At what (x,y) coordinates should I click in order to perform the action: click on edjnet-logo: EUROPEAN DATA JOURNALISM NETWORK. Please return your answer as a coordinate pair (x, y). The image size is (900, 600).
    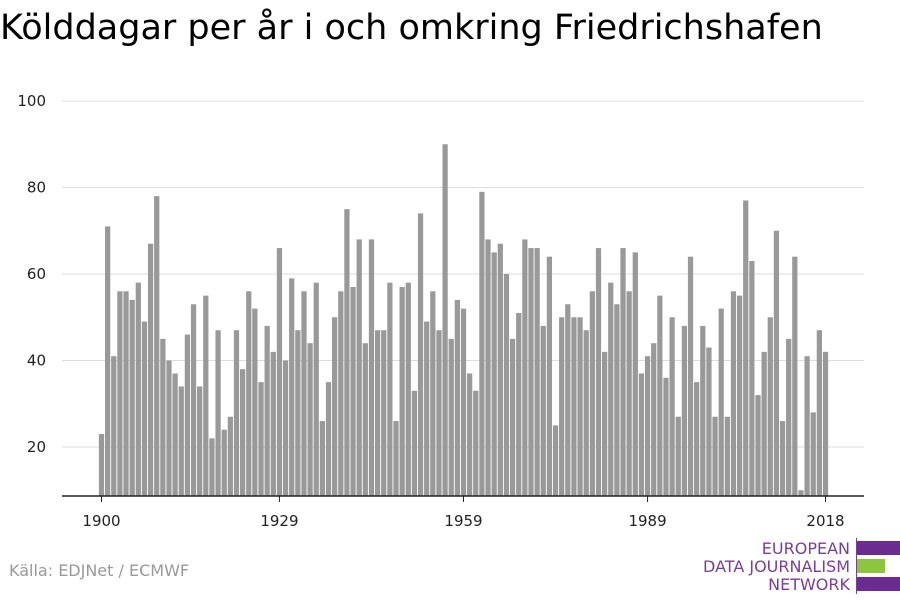
    Looking at the image, I should click on (800, 566).